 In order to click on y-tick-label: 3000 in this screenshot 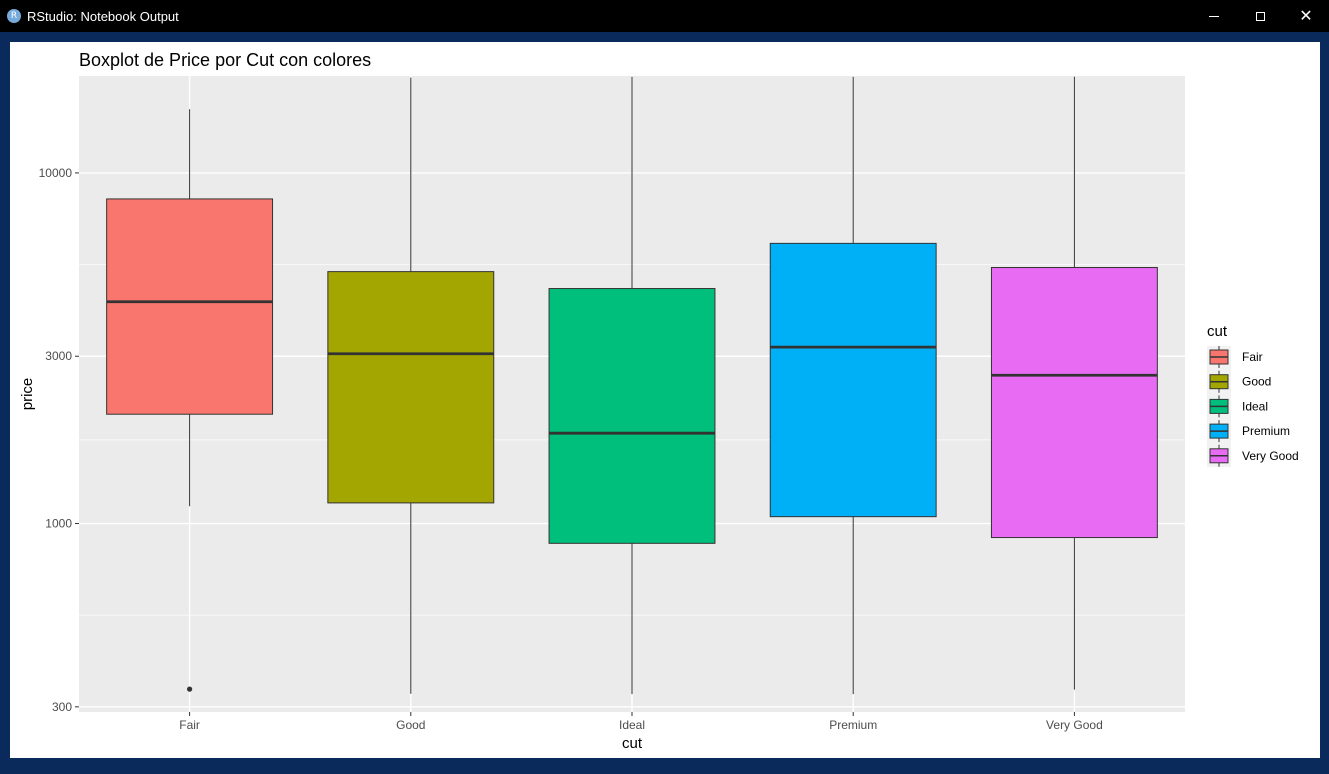, I will do `click(58, 356)`.